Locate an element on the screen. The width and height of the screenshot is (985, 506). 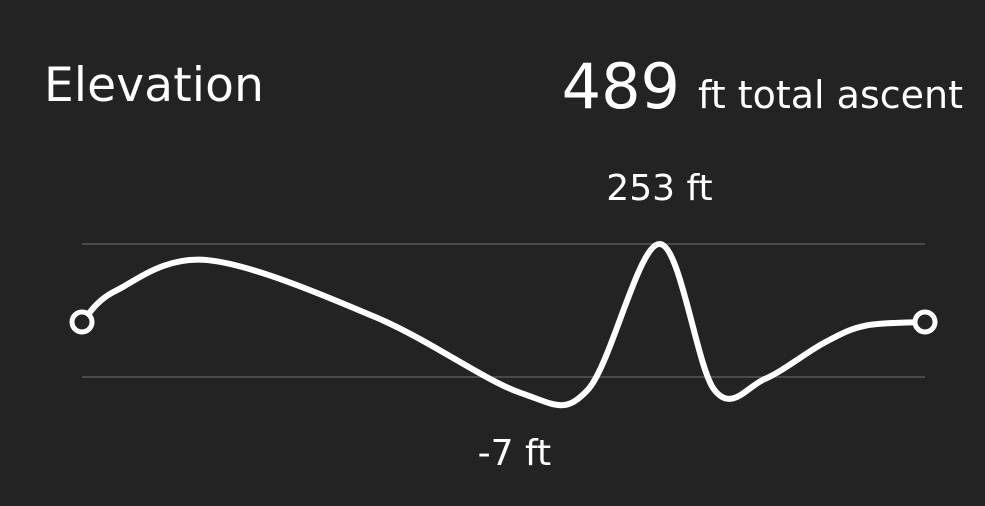
start-point is located at coordinates (82, 322).